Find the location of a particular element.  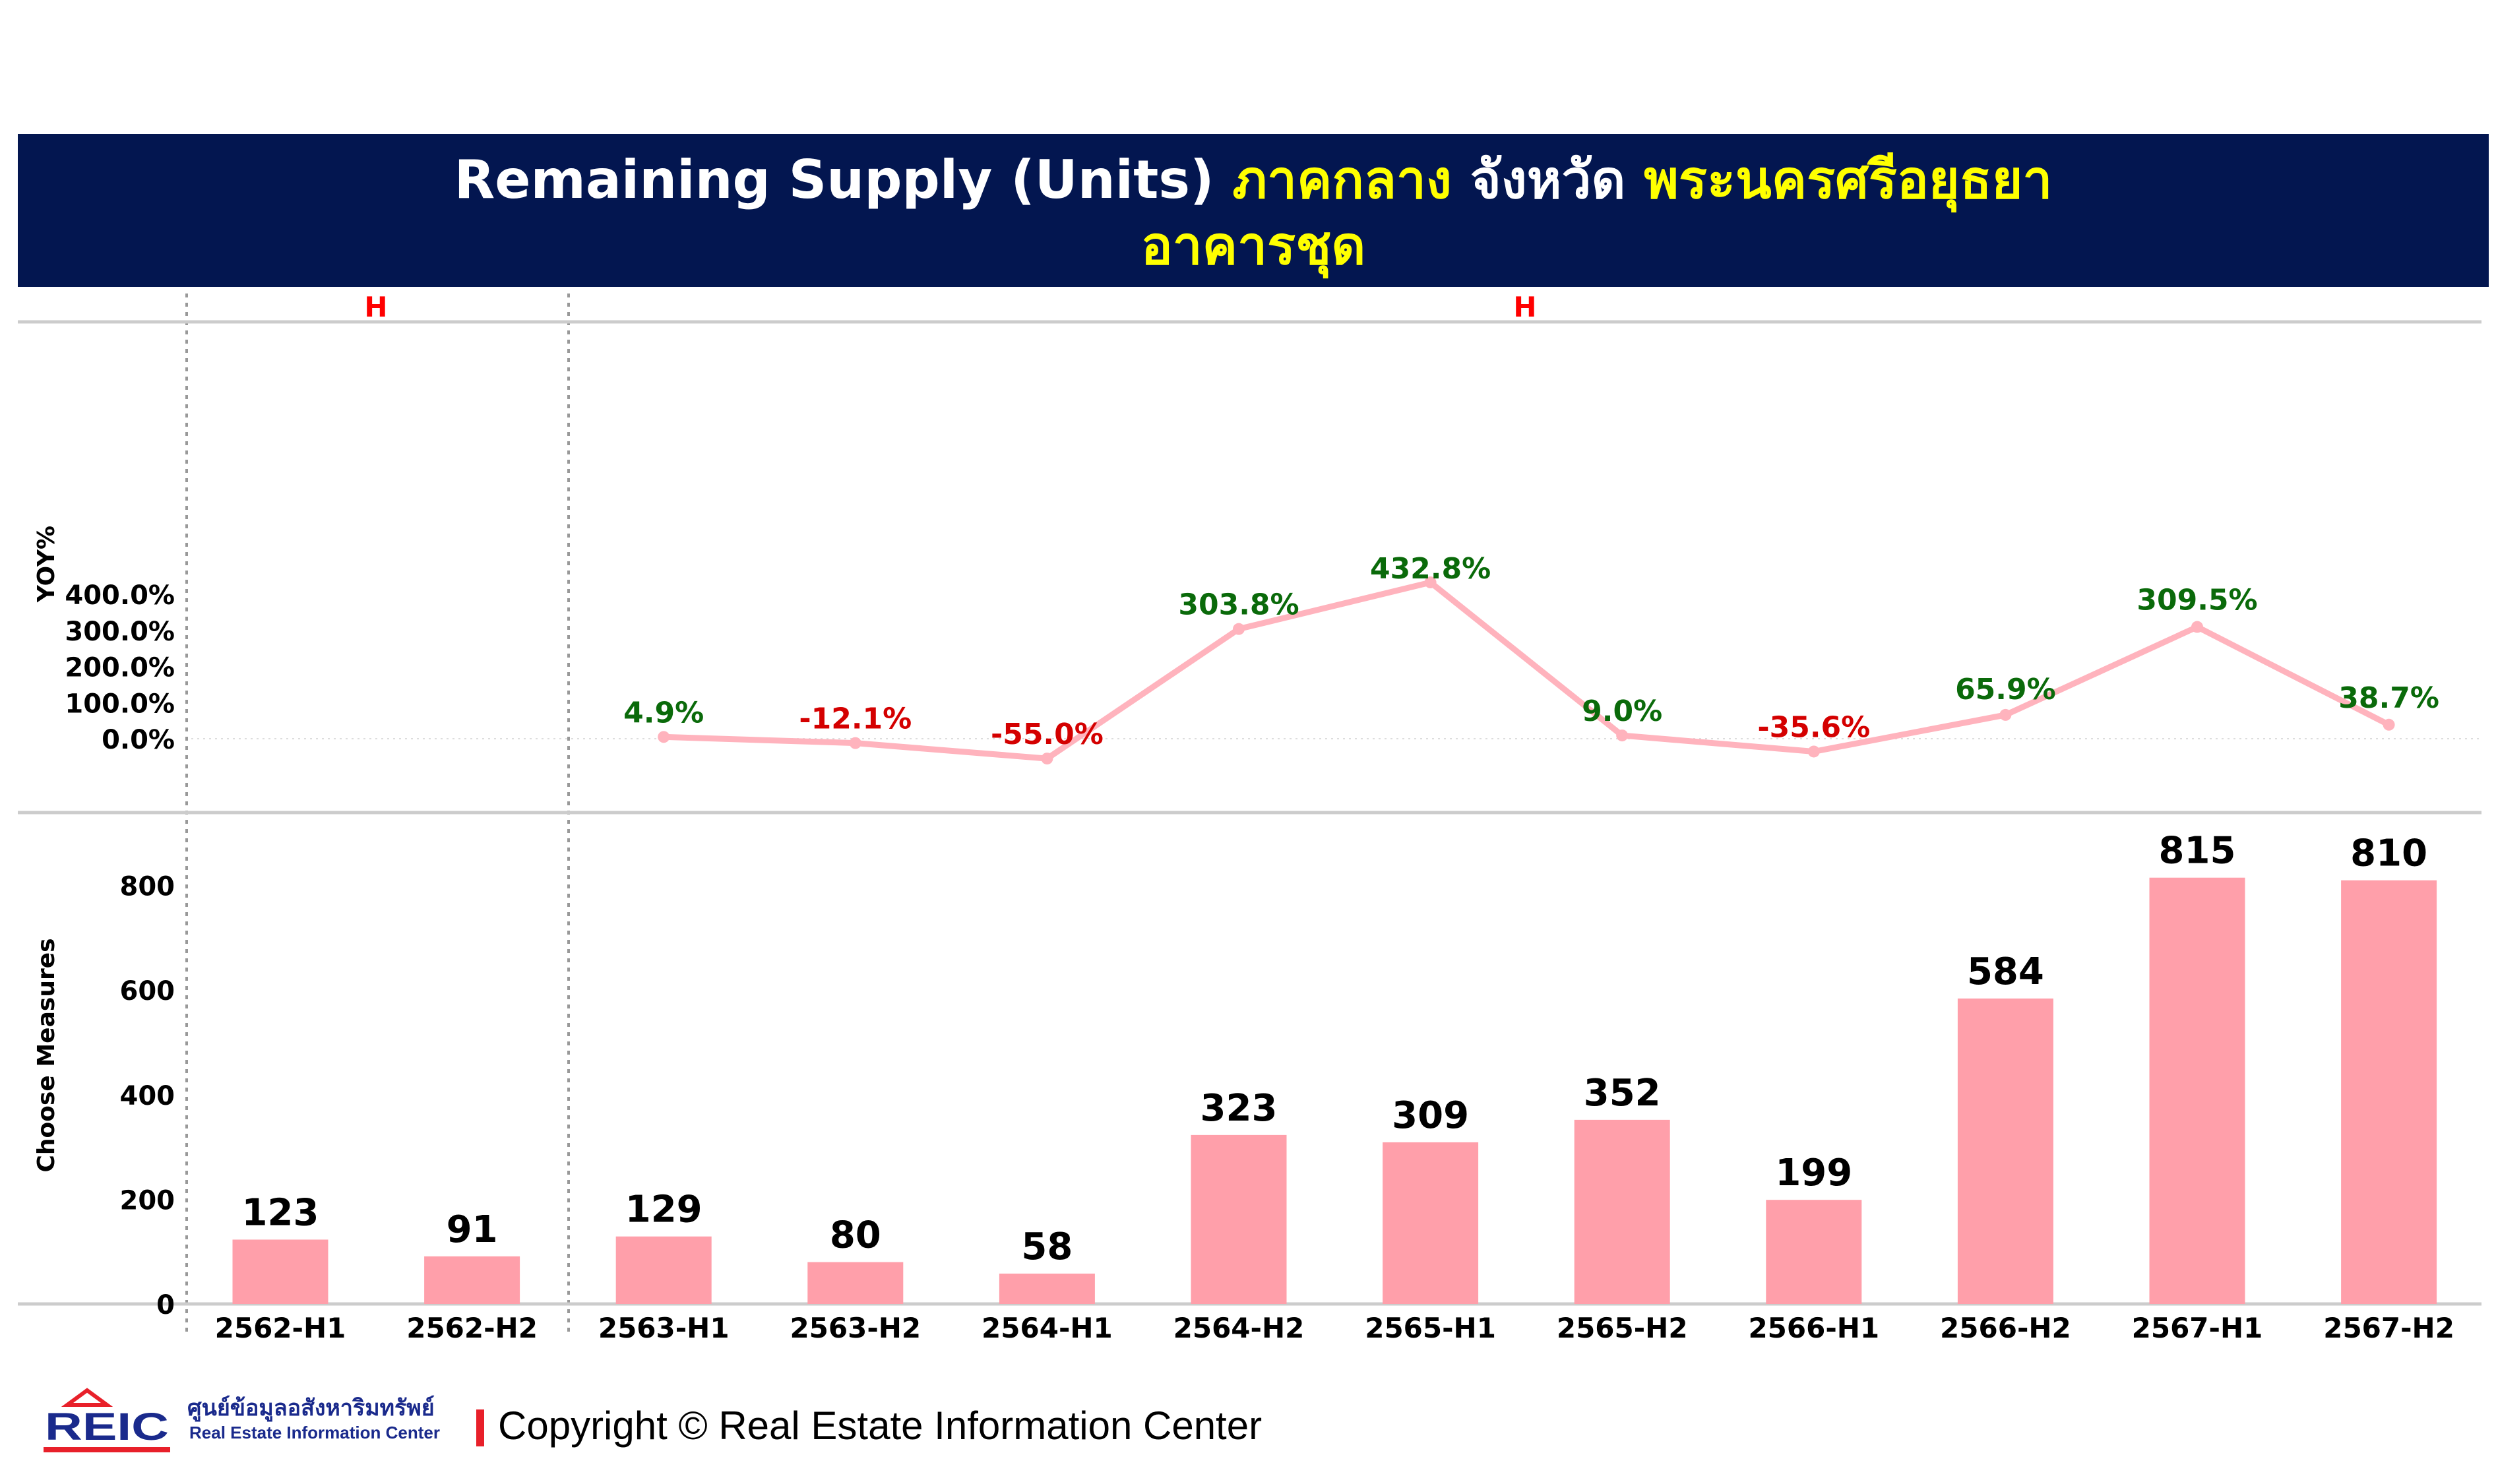

category-label: 2567-H2 is located at coordinates (2388, 1327).